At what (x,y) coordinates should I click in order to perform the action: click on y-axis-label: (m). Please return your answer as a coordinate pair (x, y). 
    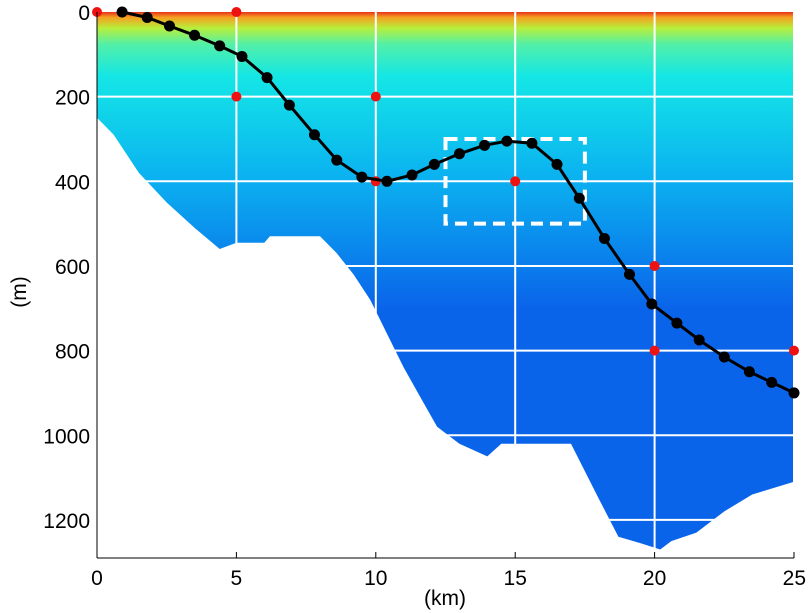
    Looking at the image, I should click on (19, 291).